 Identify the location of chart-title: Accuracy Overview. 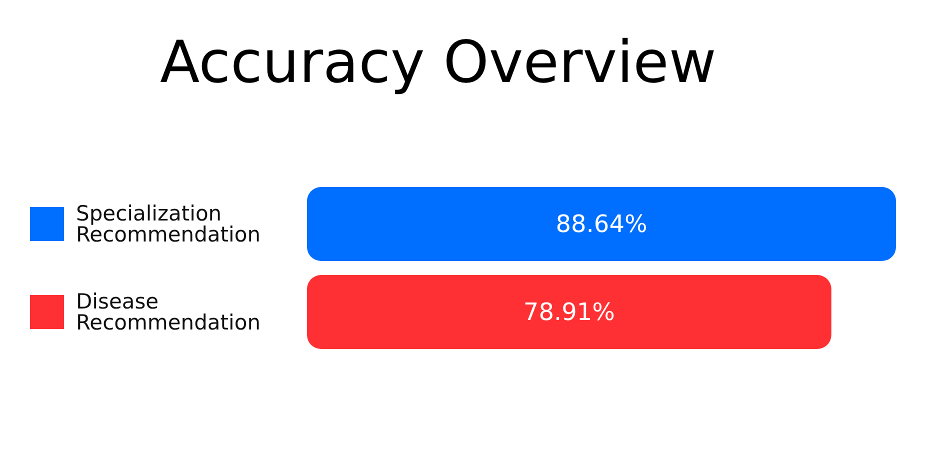
(438, 62).